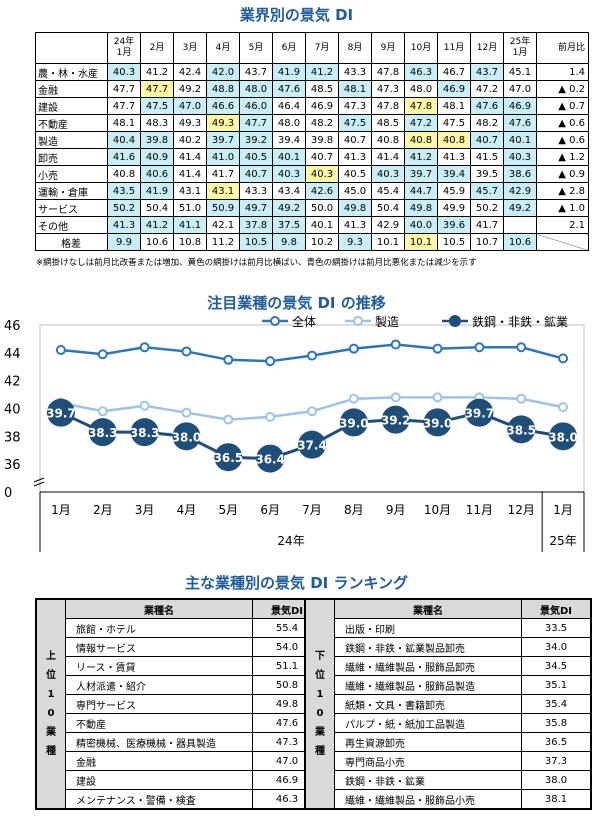 This screenshot has height=830, width=593. What do you see at coordinates (12, 326) in the screenshot?
I see `y-tick-label: 46` at bounding box center [12, 326].